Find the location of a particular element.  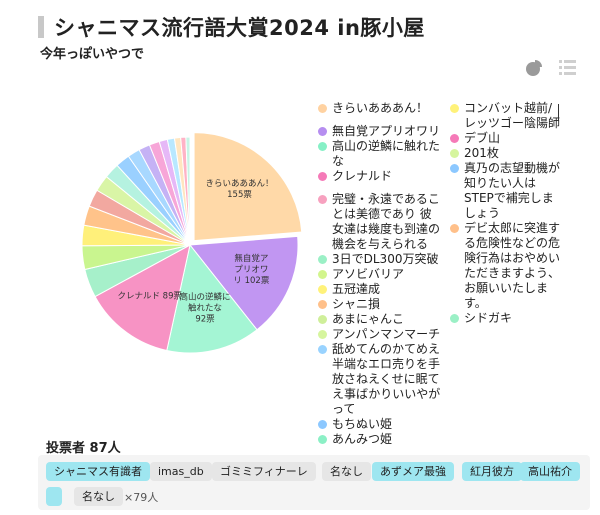

legend-item: シャニ損 is located at coordinates (380, 304).